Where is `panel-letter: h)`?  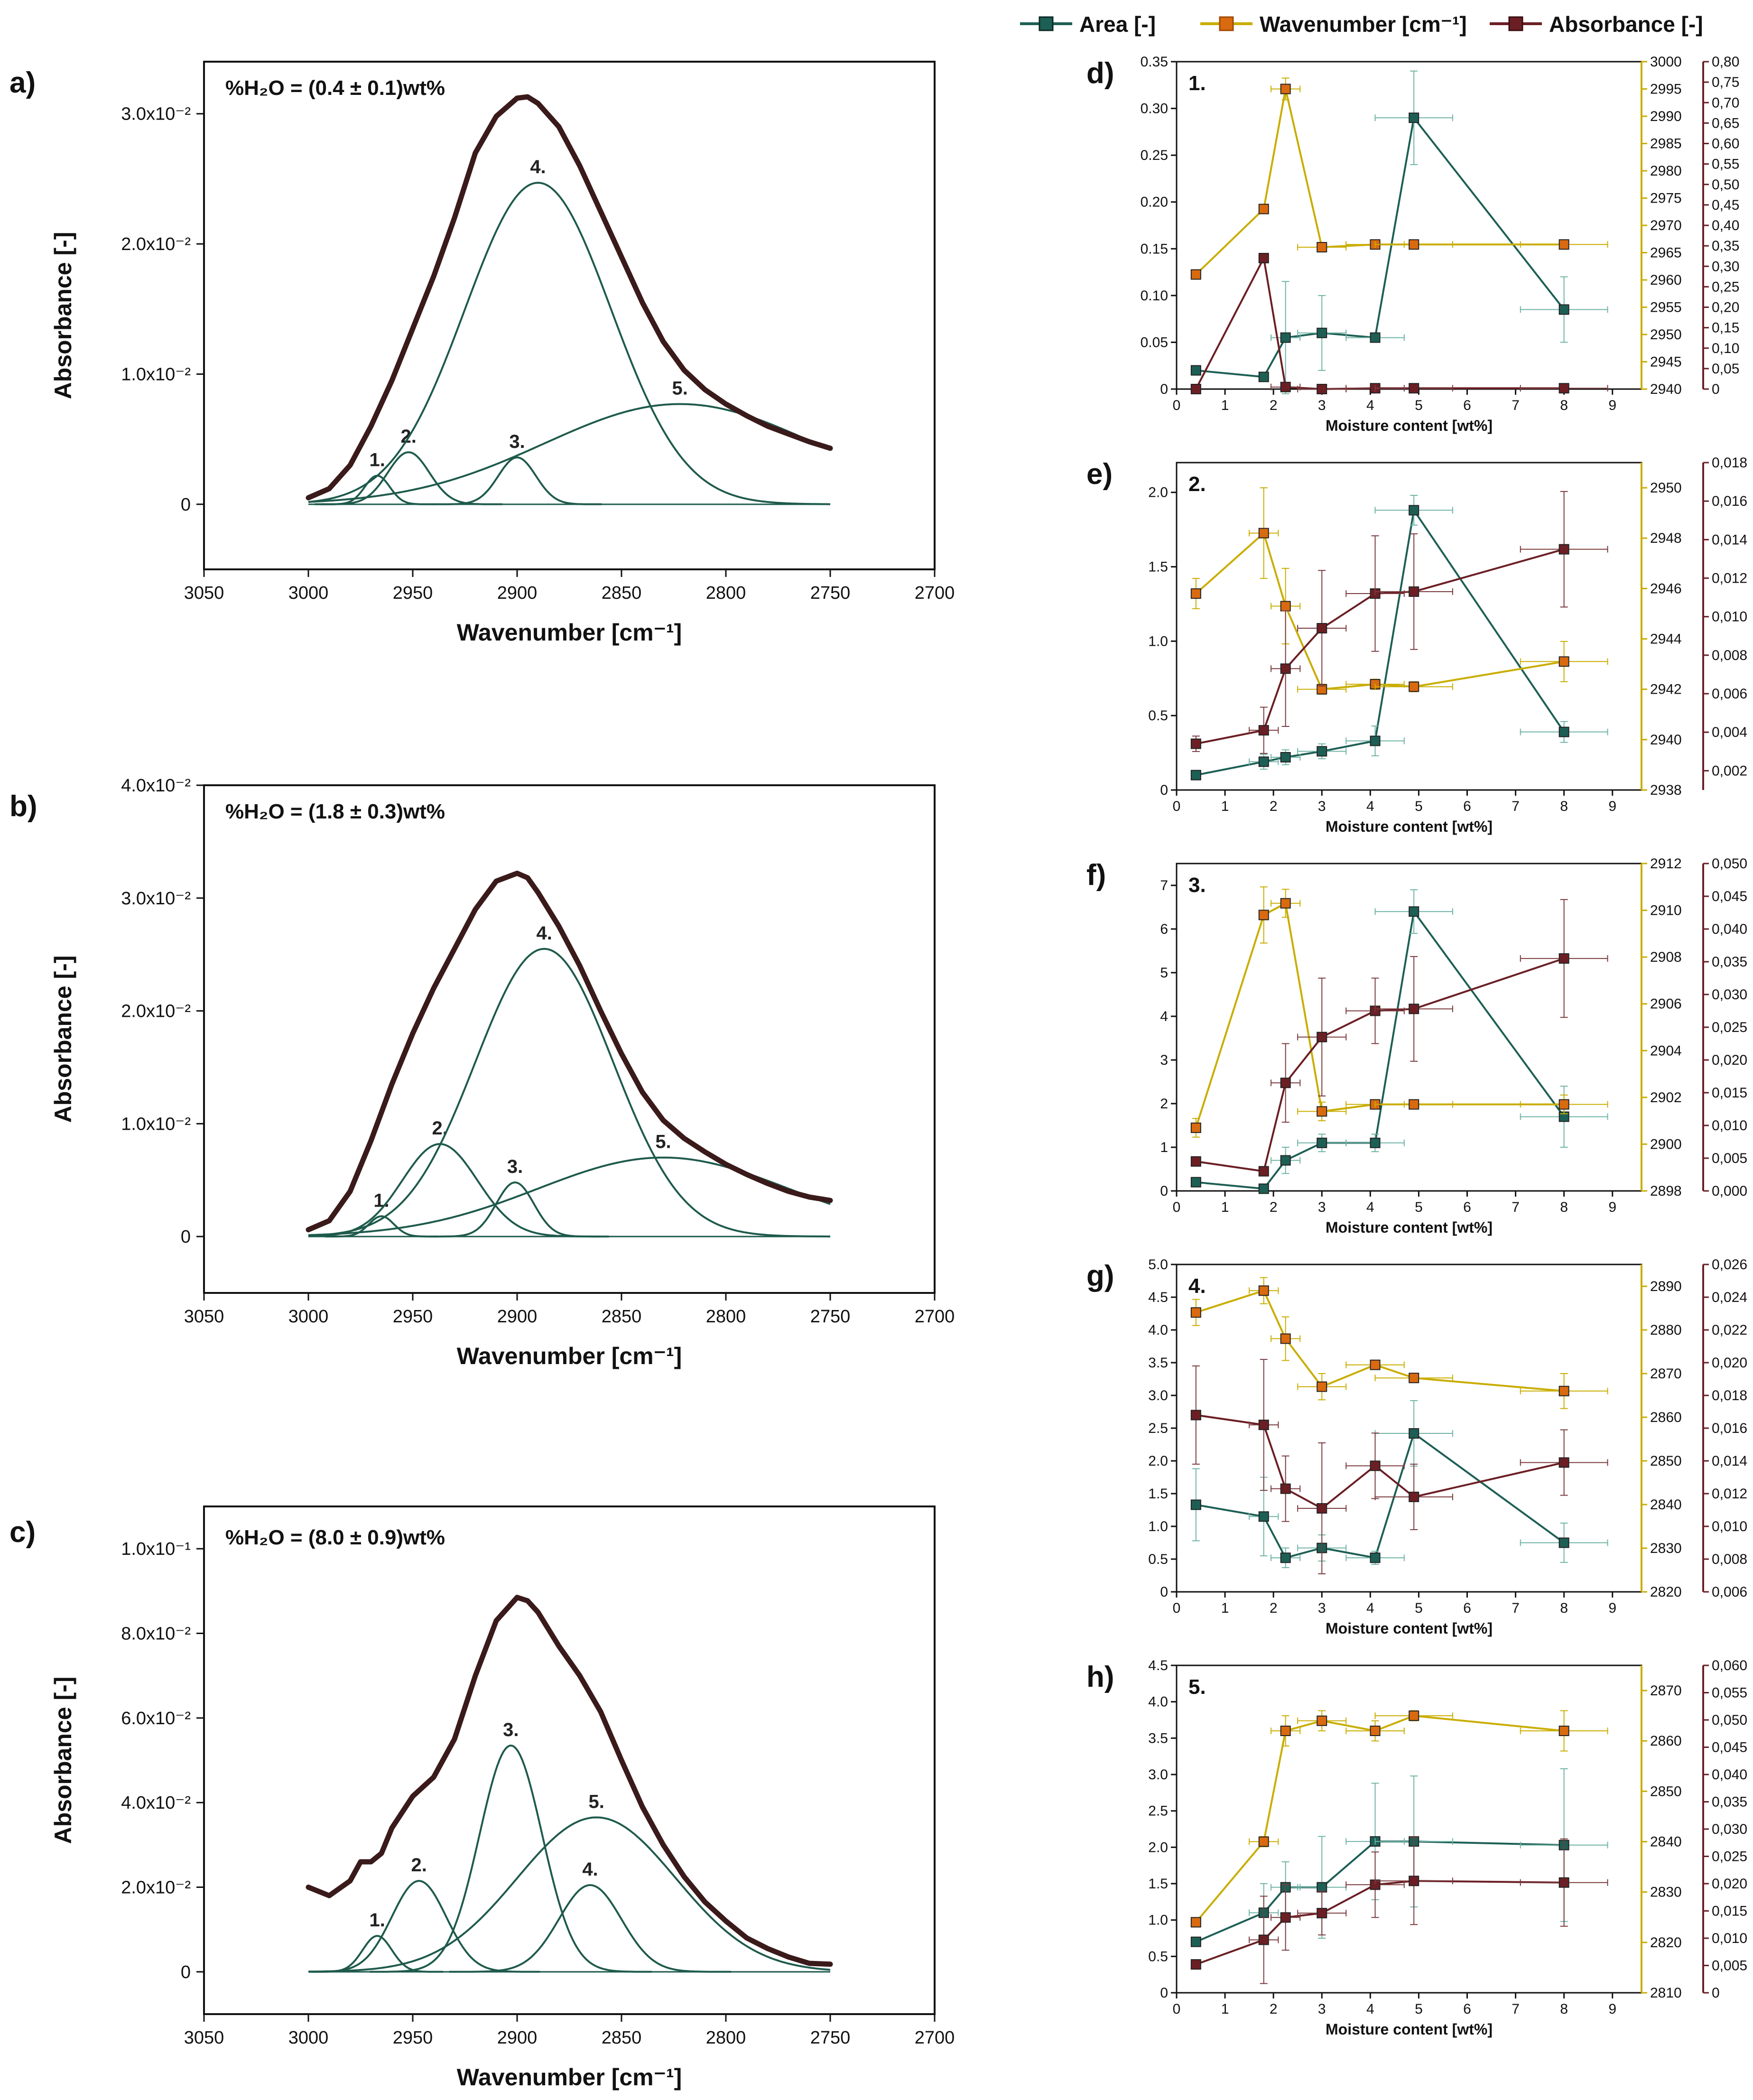 panel-letter: h) is located at coordinates (1100, 1677).